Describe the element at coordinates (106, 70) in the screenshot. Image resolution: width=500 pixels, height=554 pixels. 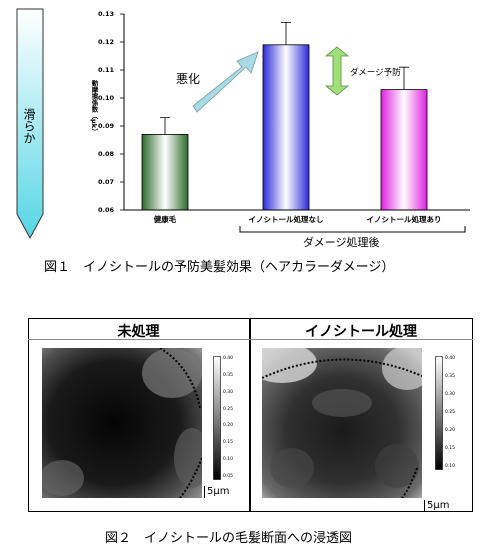
I see `y-tick-label: 0.11` at that location.